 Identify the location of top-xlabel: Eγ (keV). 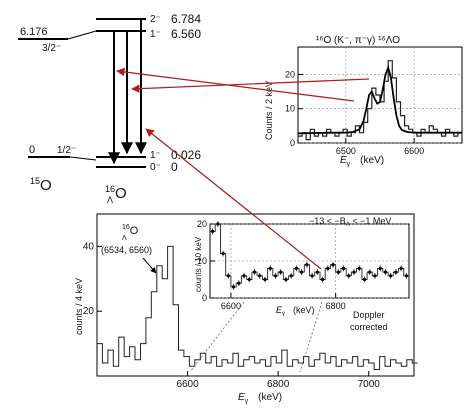
(362, 161).